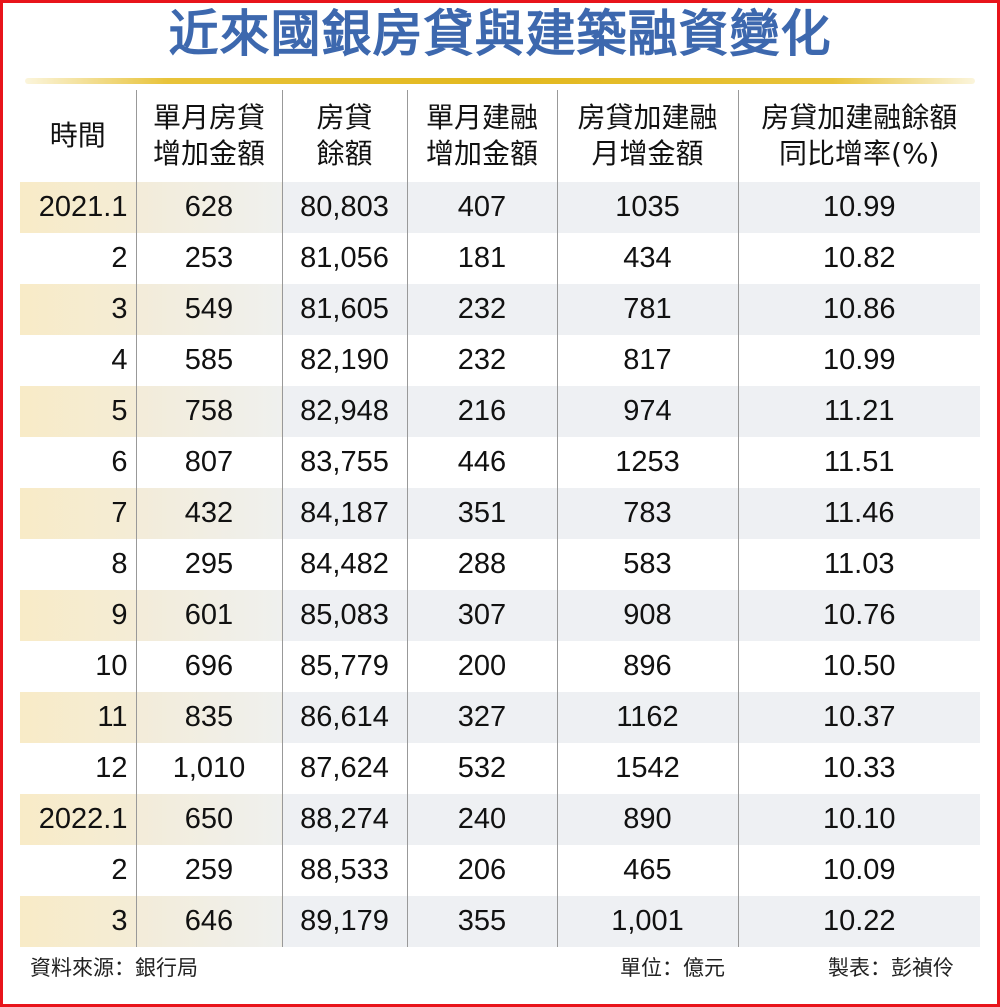 The width and height of the screenshot is (1000, 1007). Describe the element at coordinates (858, 411) in the screenshot. I see `table-cell: 11.21` at that location.